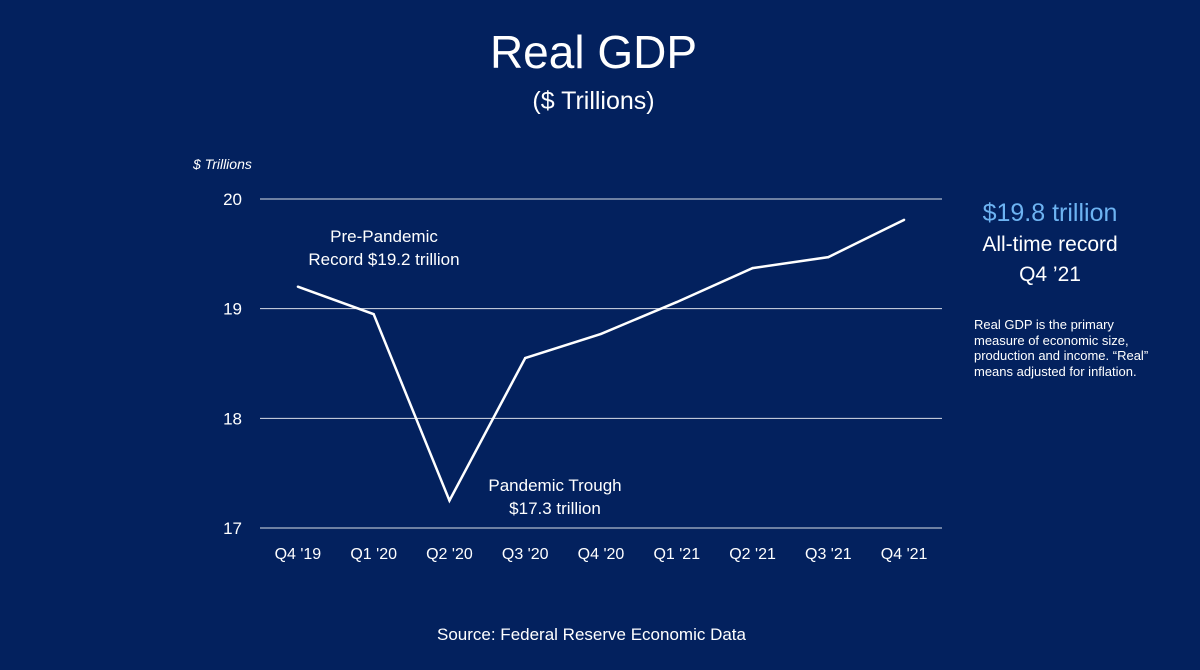  Describe the element at coordinates (904, 554) in the screenshot. I see `x-tick-label: Q4 '21` at that location.